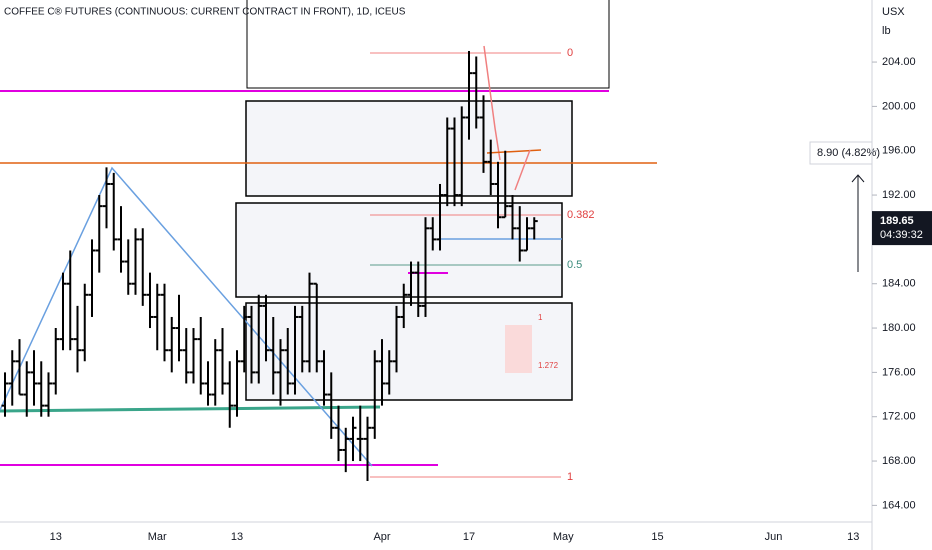  What do you see at coordinates (774, 537) in the screenshot?
I see `x-tick-label: Jun` at bounding box center [774, 537].